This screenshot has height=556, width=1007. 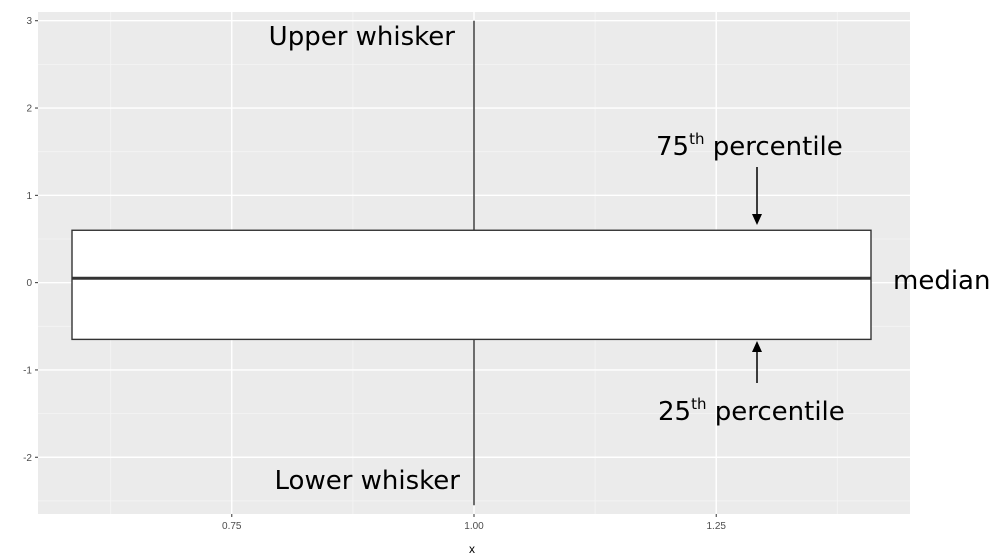 What do you see at coordinates (27, 370) in the screenshot?
I see `y-tick-label-1: -1` at bounding box center [27, 370].